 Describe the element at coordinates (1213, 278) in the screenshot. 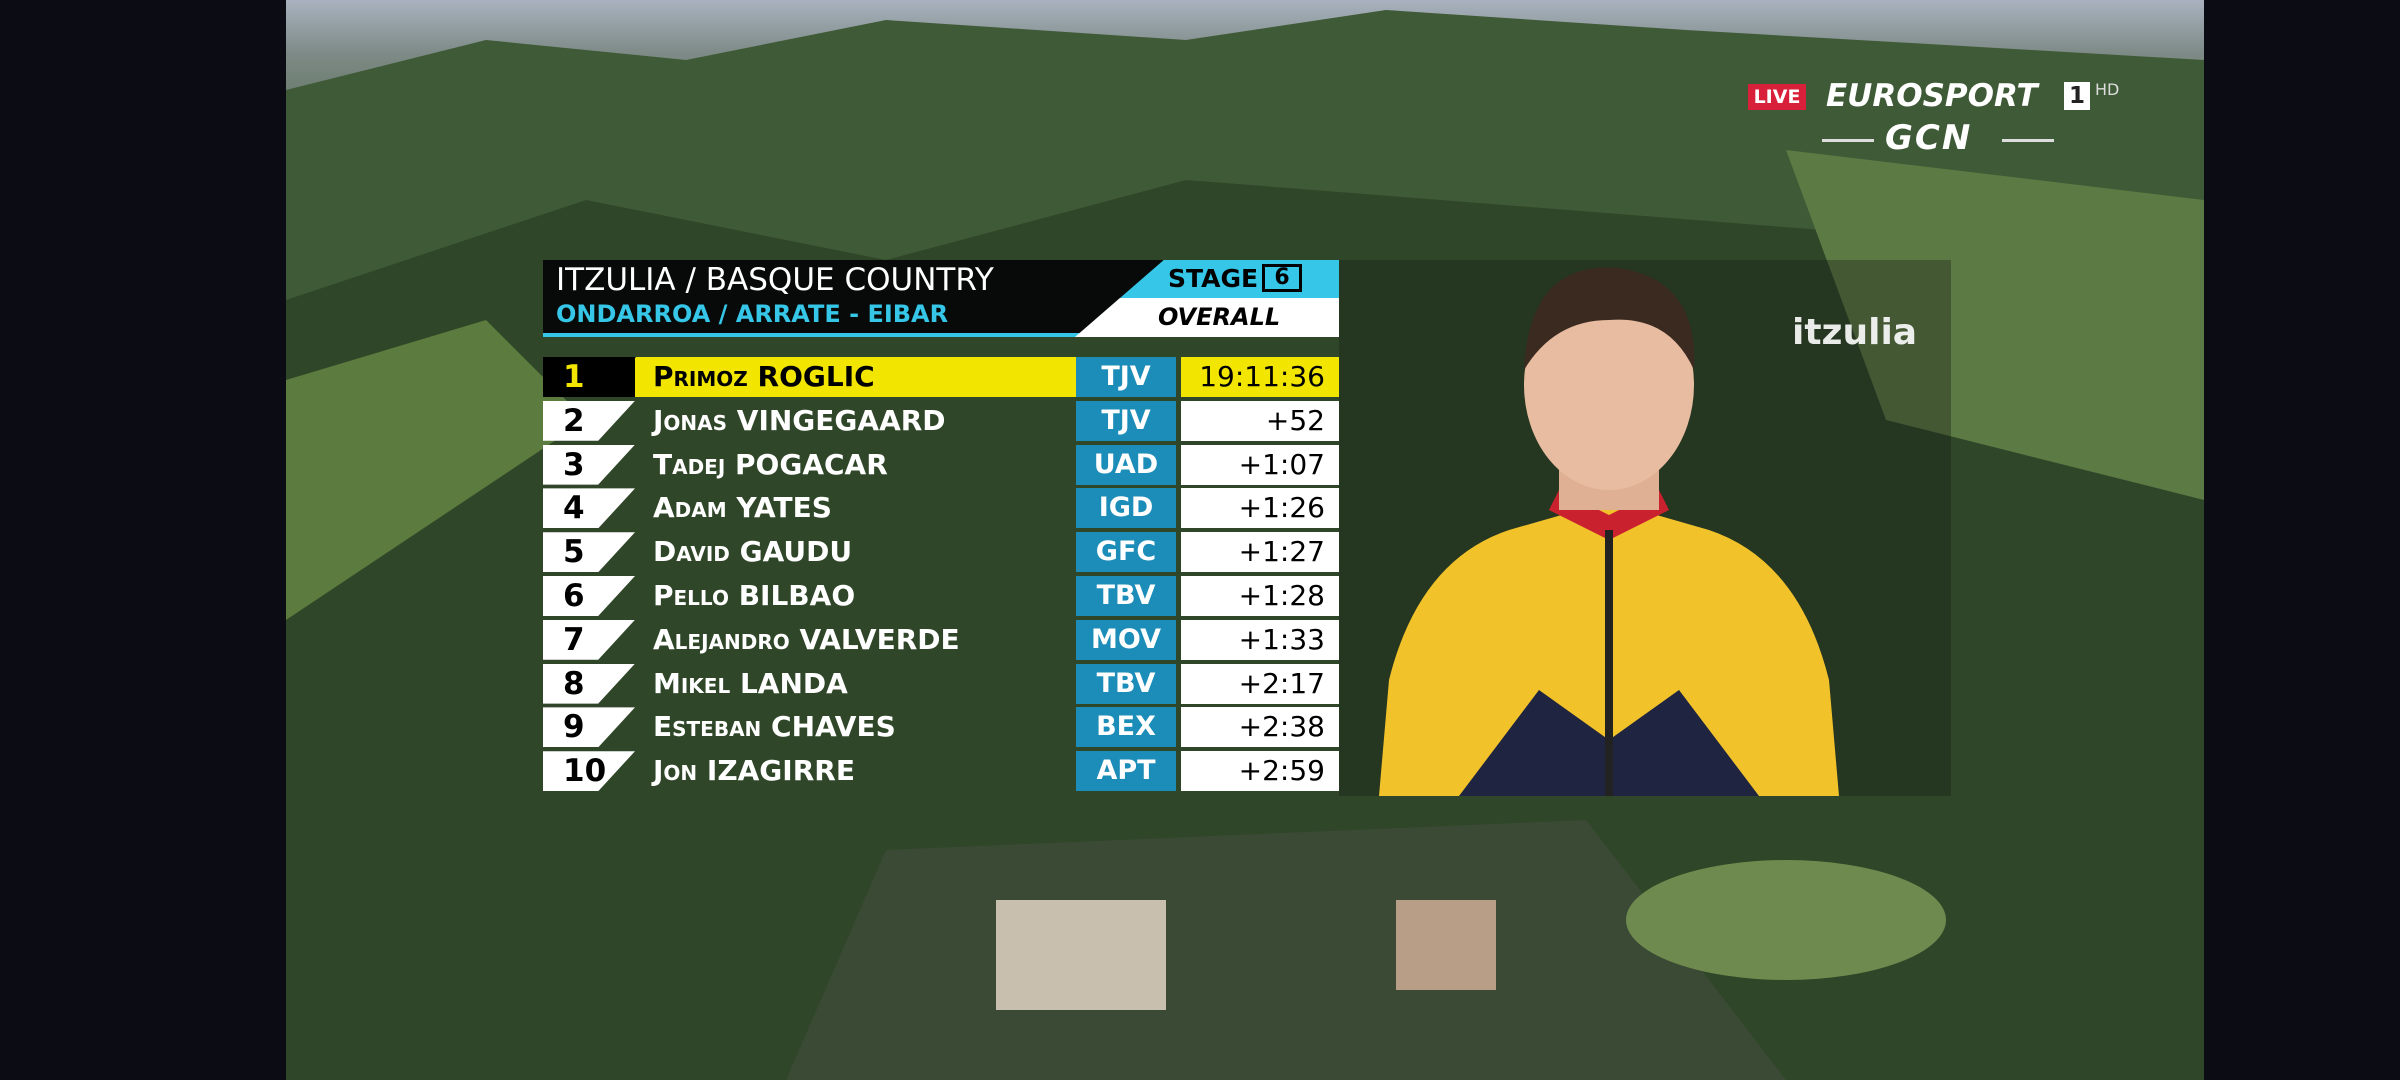

I see `stage-label: STAGE` at that location.